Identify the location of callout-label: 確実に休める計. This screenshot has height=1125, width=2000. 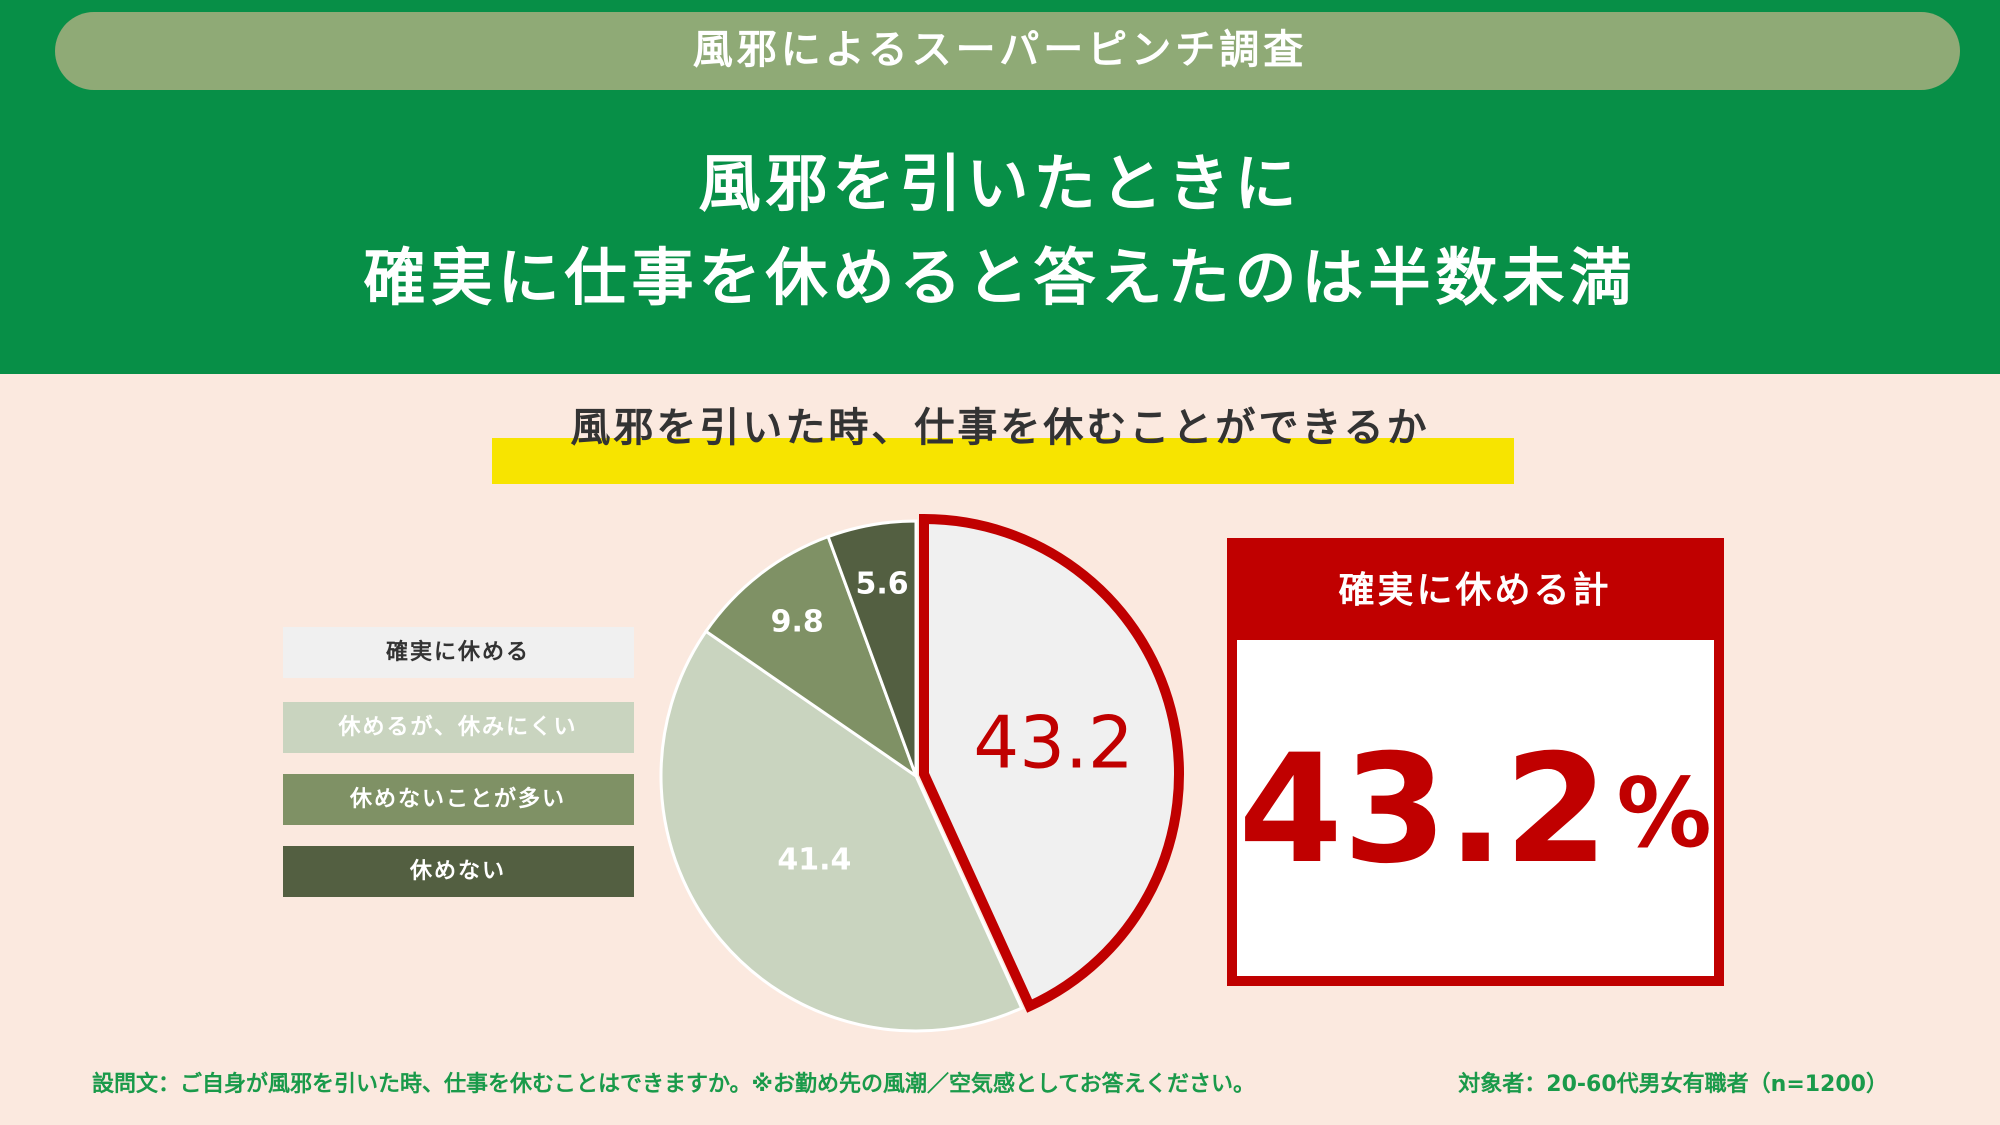
(1474, 590).